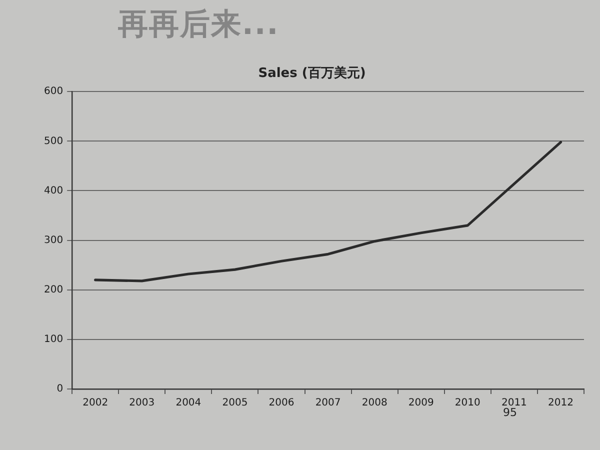  Describe the element at coordinates (281, 403) in the screenshot. I see `x-tick-label: 2006` at that location.